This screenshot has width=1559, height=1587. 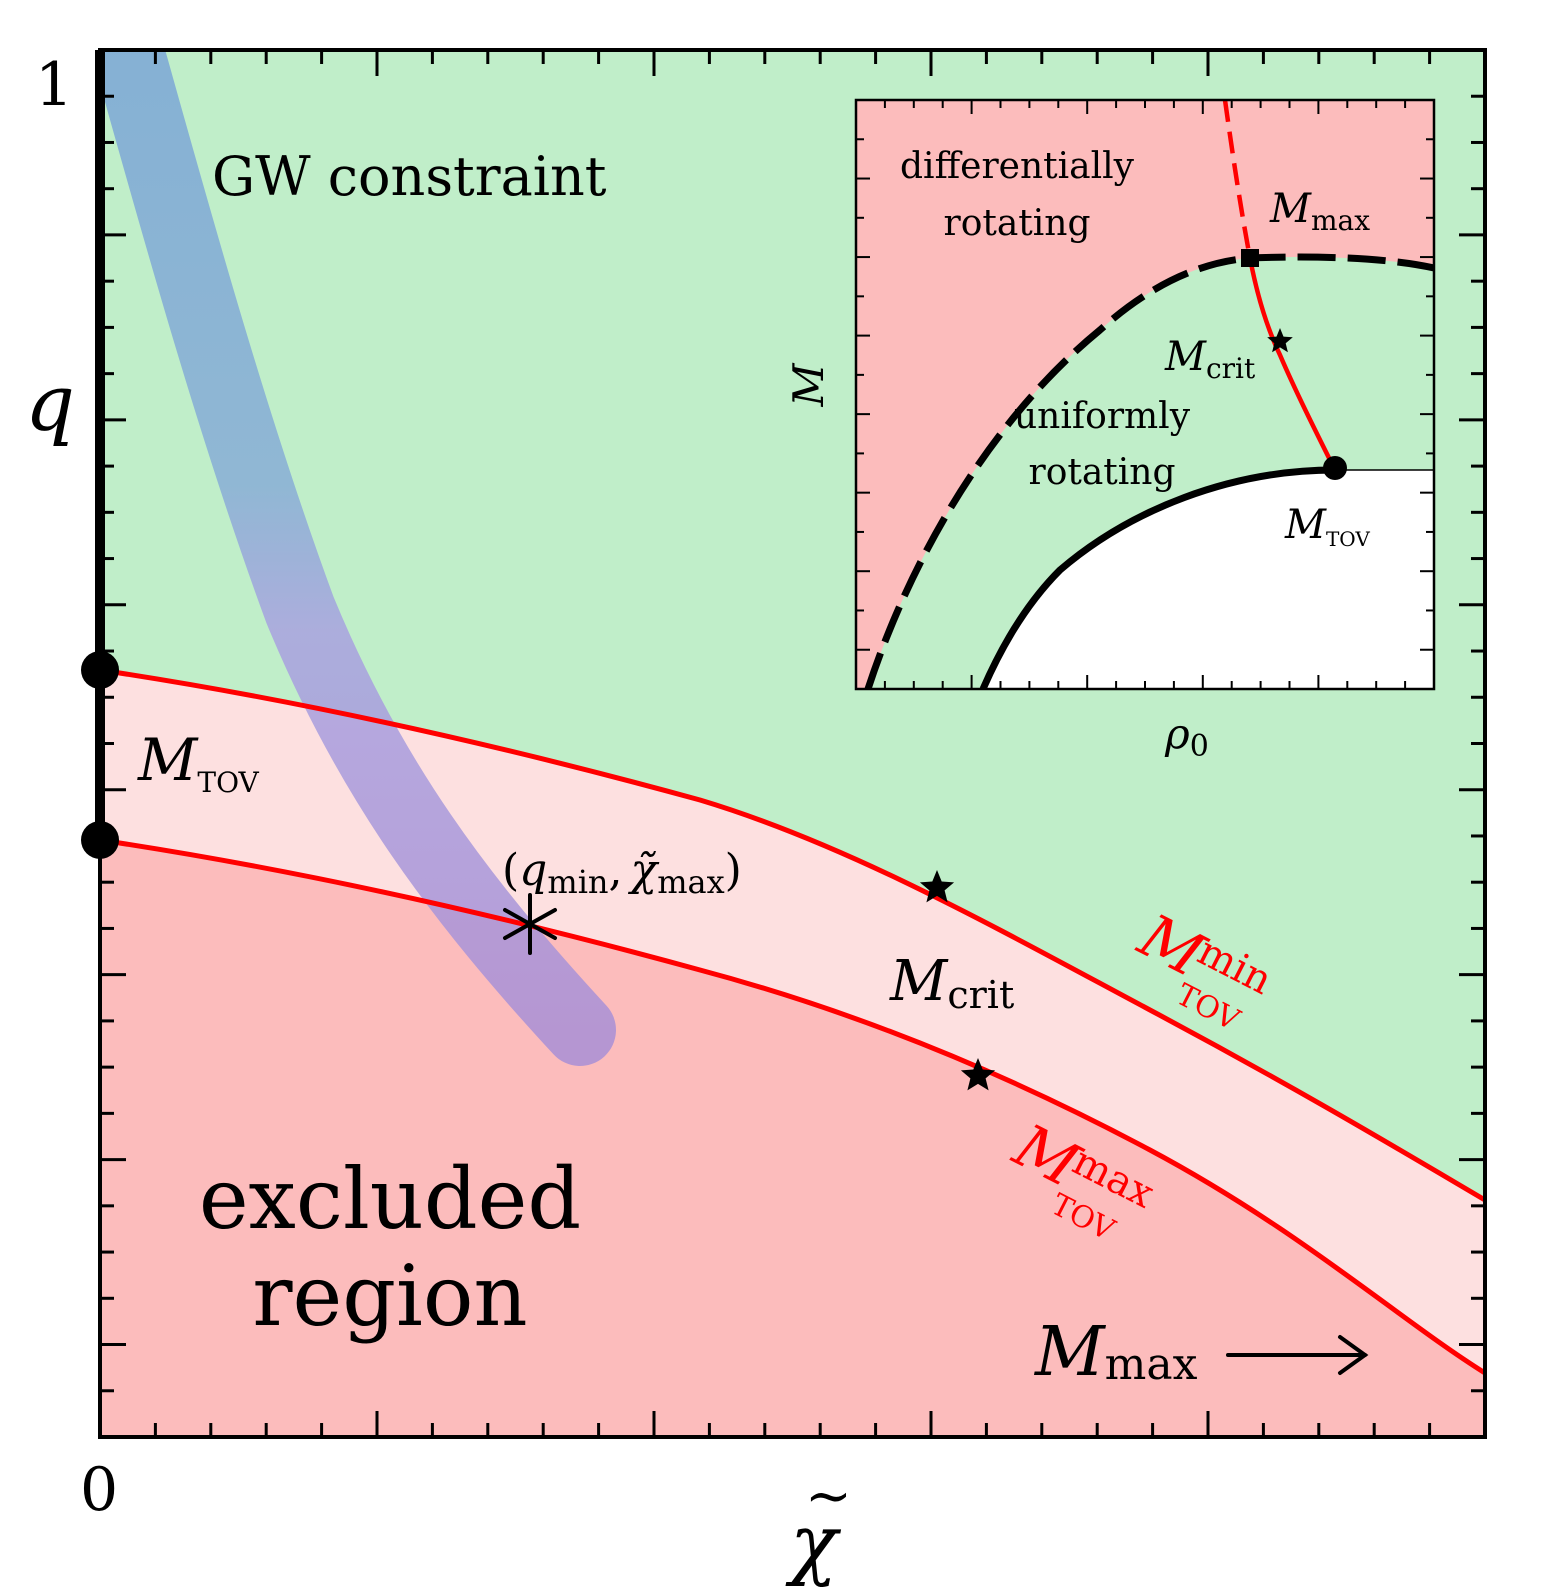 I want to click on inset-white-region, so click(x=1208, y=579).